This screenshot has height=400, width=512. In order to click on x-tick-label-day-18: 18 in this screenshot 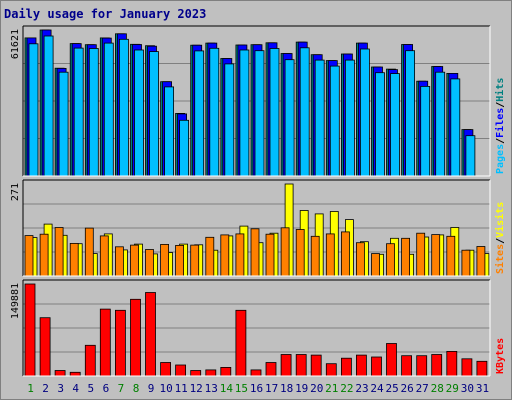, I will do `click(286, 388)`.